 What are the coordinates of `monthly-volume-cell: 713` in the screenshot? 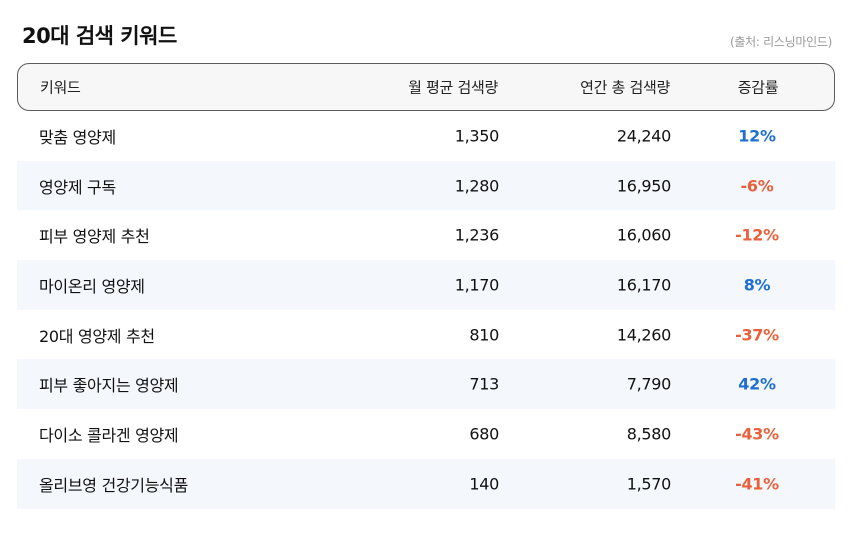 It's located at (484, 384).